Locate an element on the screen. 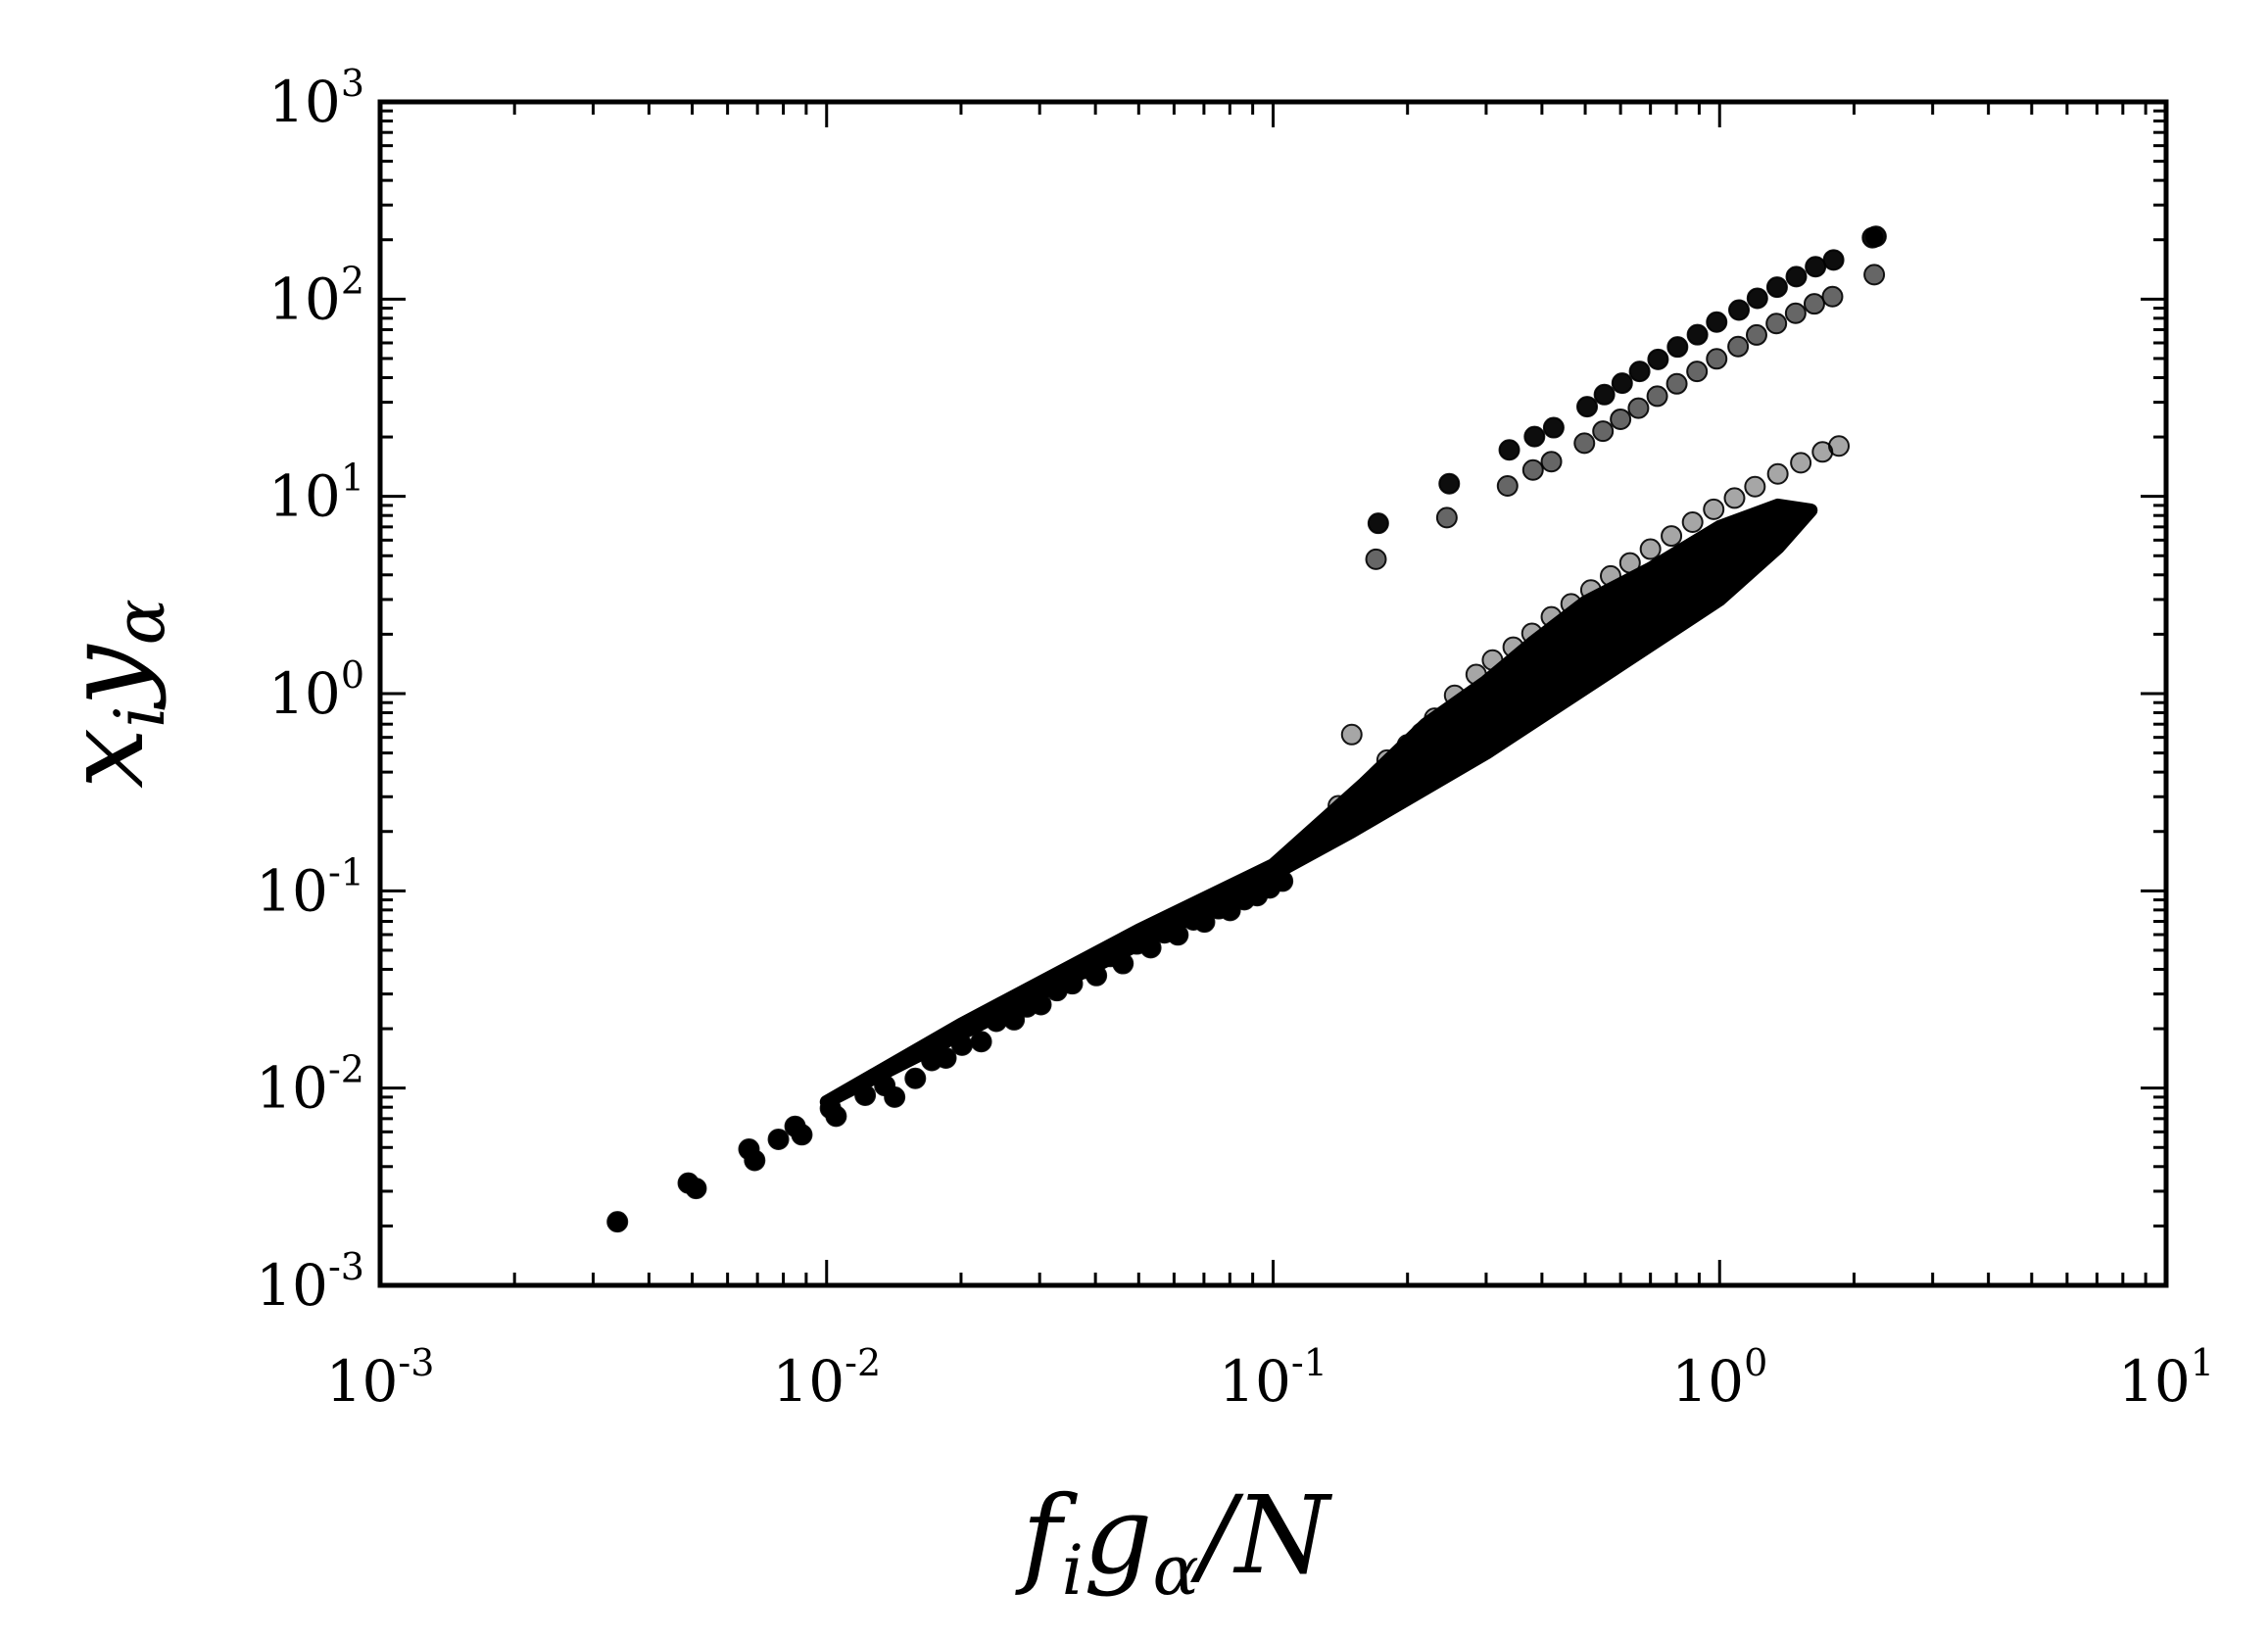 The height and width of the screenshot is (1639, 2268). x-axis-label-sub-i: i is located at coordinates (1073, 1570).